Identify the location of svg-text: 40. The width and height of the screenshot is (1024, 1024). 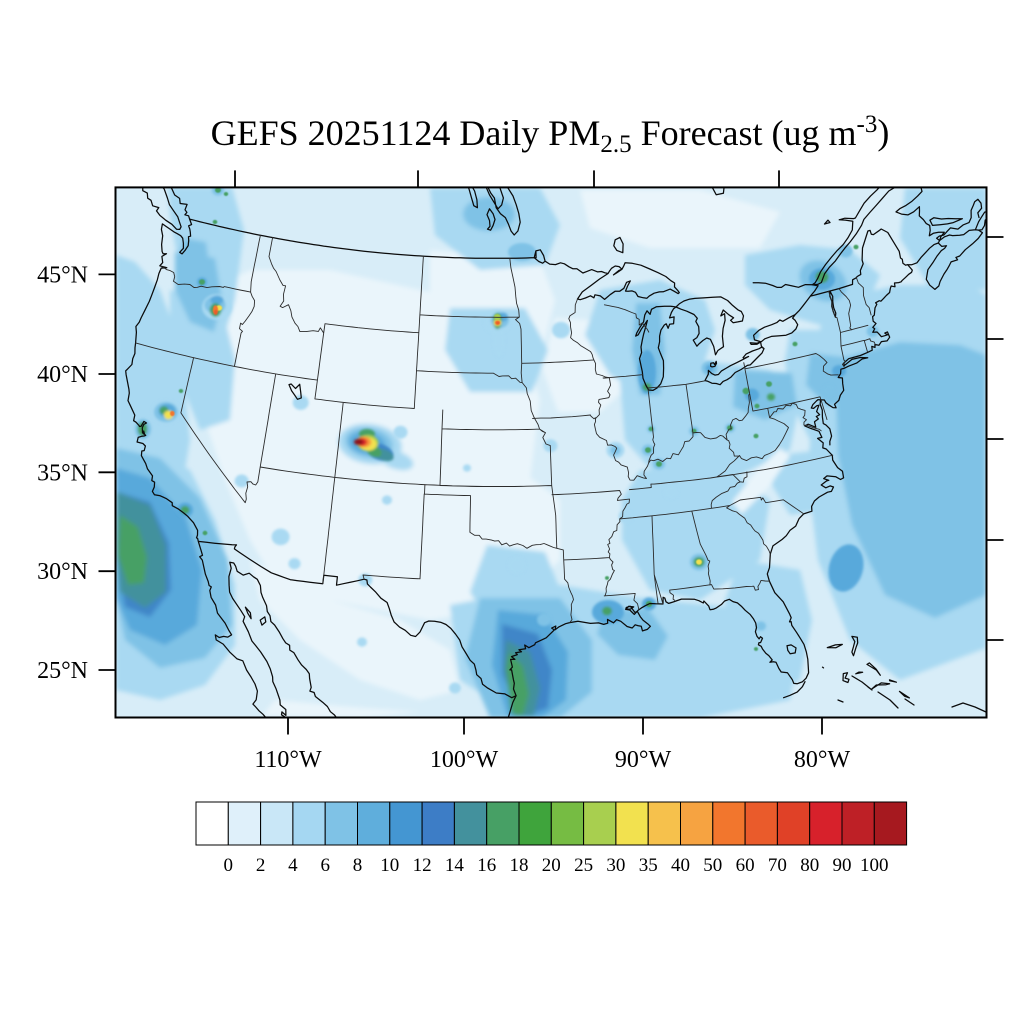
(680, 865).